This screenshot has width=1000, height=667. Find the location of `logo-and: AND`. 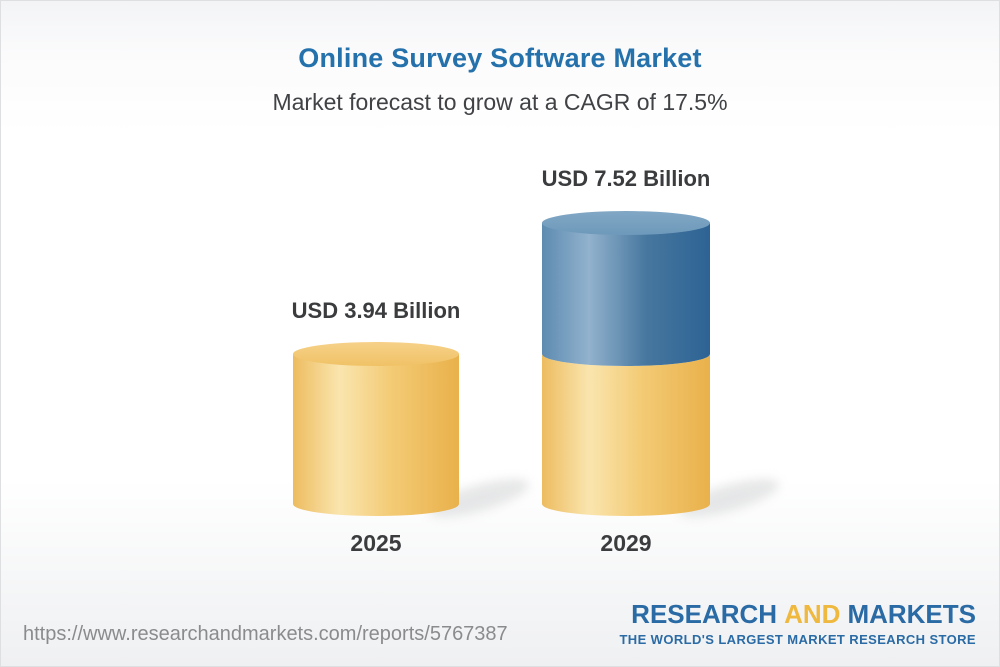

logo-and: AND is located at coordinates (812, 614).